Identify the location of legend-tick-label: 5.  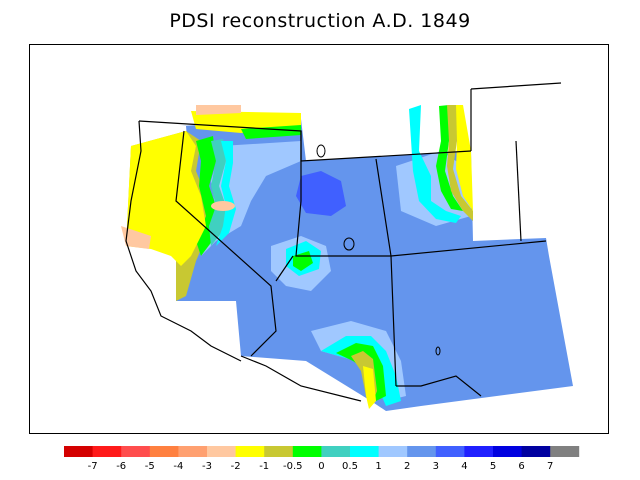
(493, 466).